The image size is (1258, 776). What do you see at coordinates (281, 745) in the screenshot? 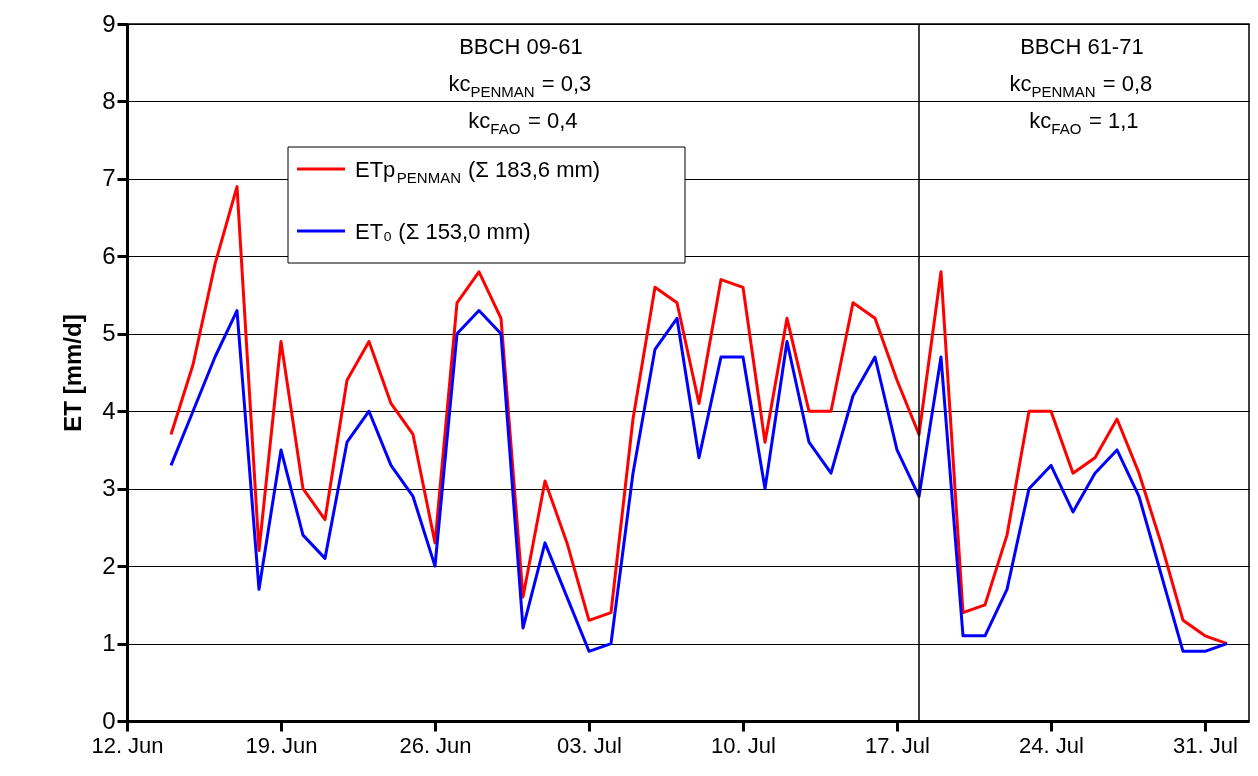
I see `x-tick-label: 19. Jun` at bounding box center [281, 745].